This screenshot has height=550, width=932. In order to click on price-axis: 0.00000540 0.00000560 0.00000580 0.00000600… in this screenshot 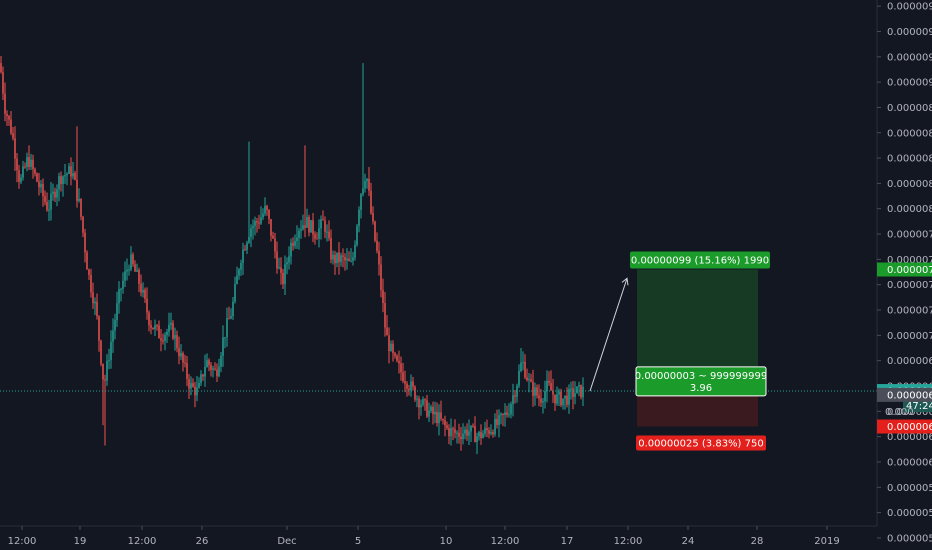, I will do `click(904, 273)`.